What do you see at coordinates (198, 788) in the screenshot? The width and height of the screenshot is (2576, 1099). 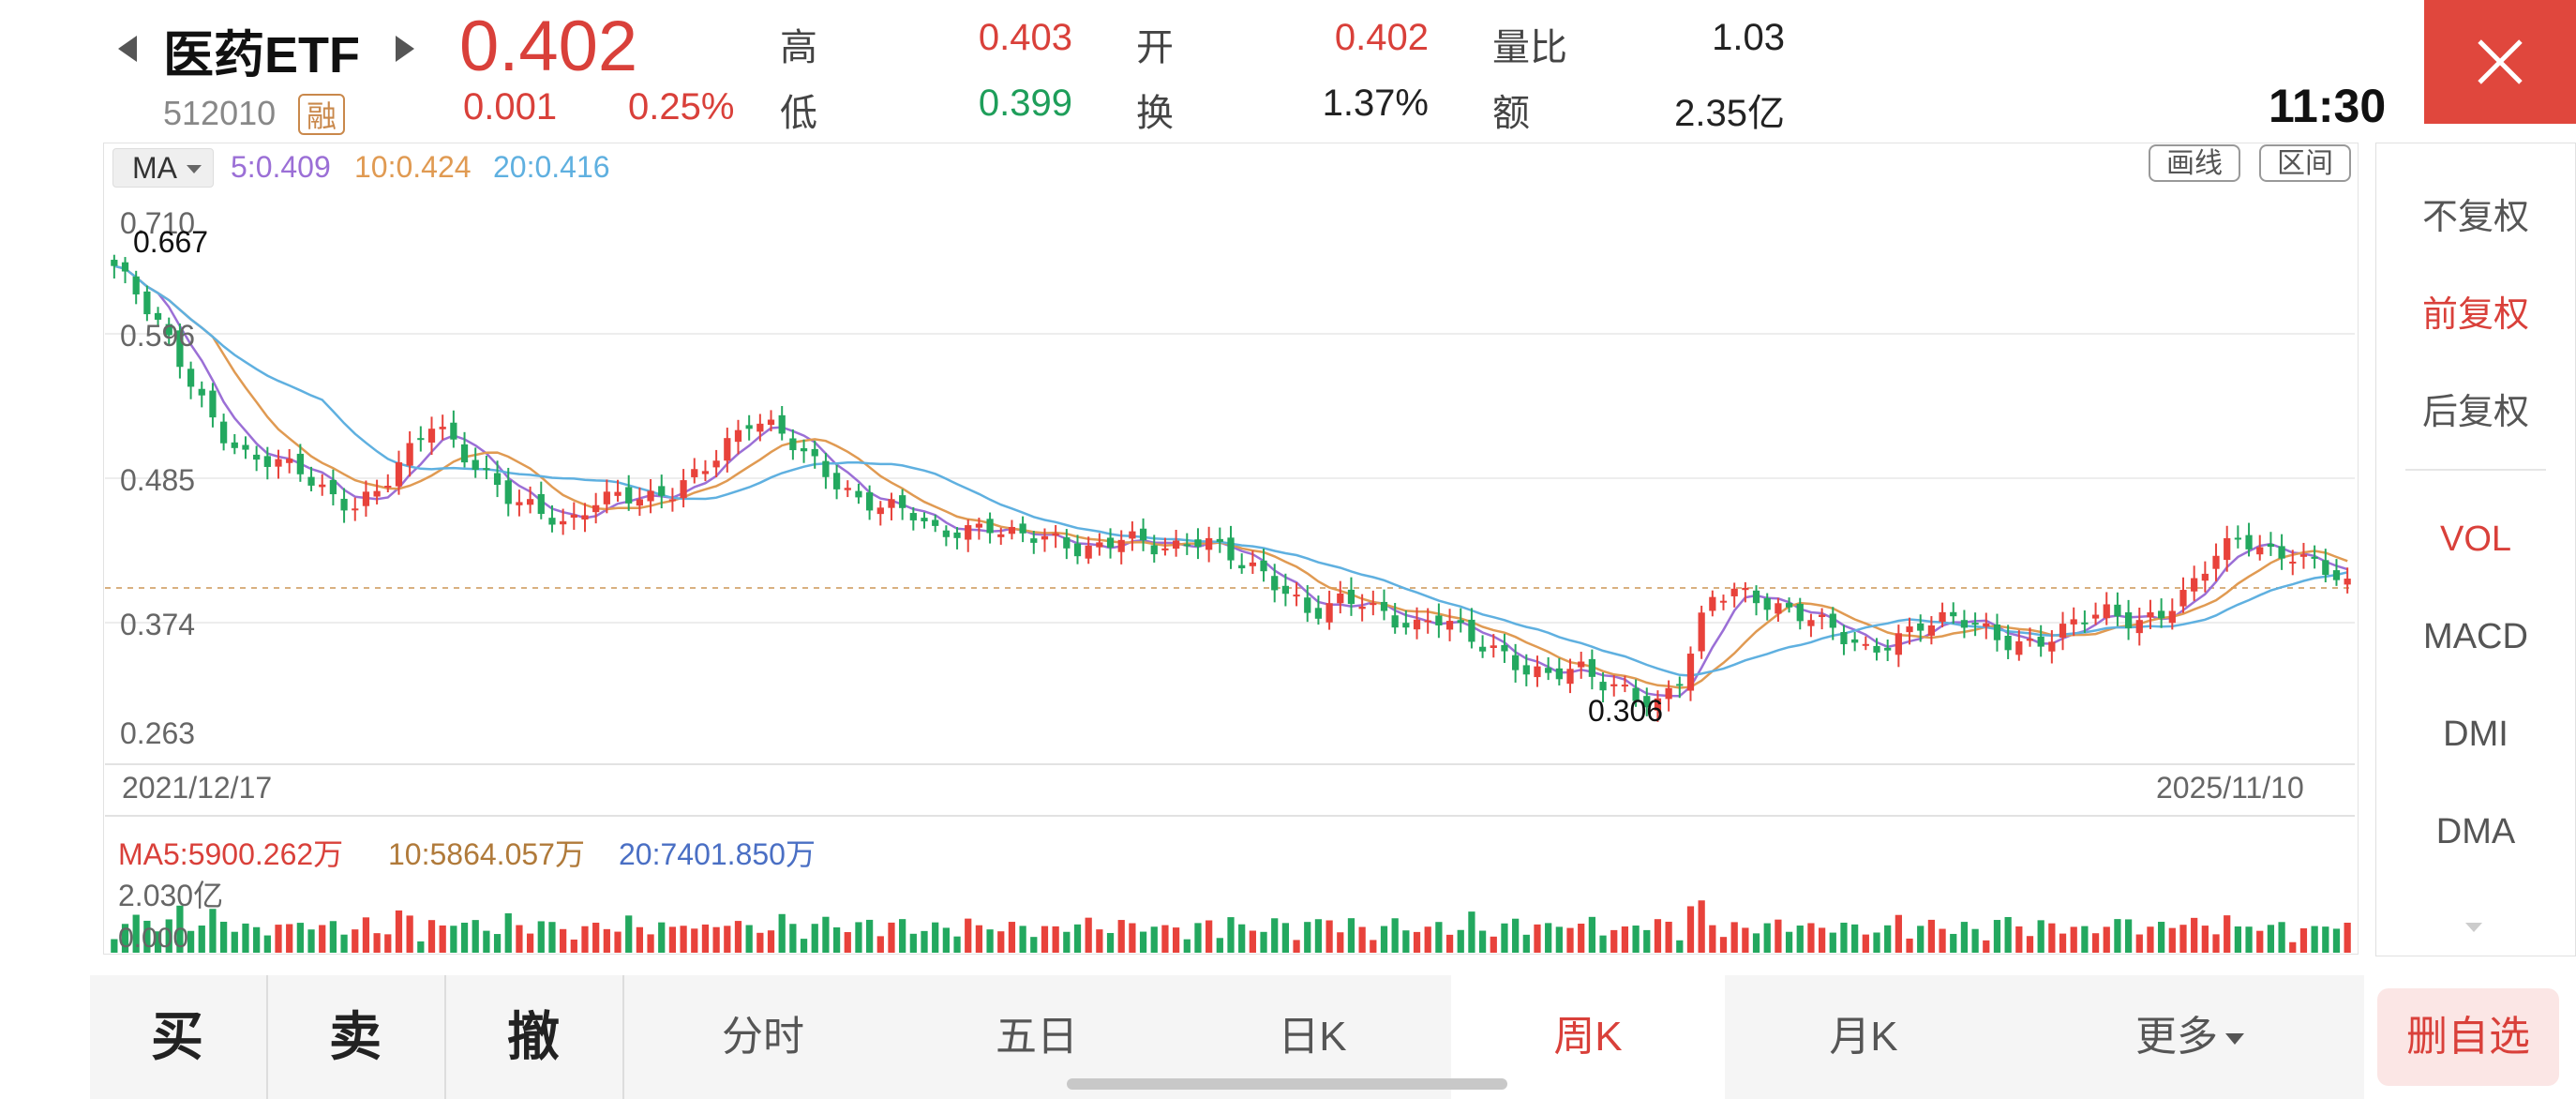 I see `date-start: 2021/12/17` at bounding box center [198, 788].